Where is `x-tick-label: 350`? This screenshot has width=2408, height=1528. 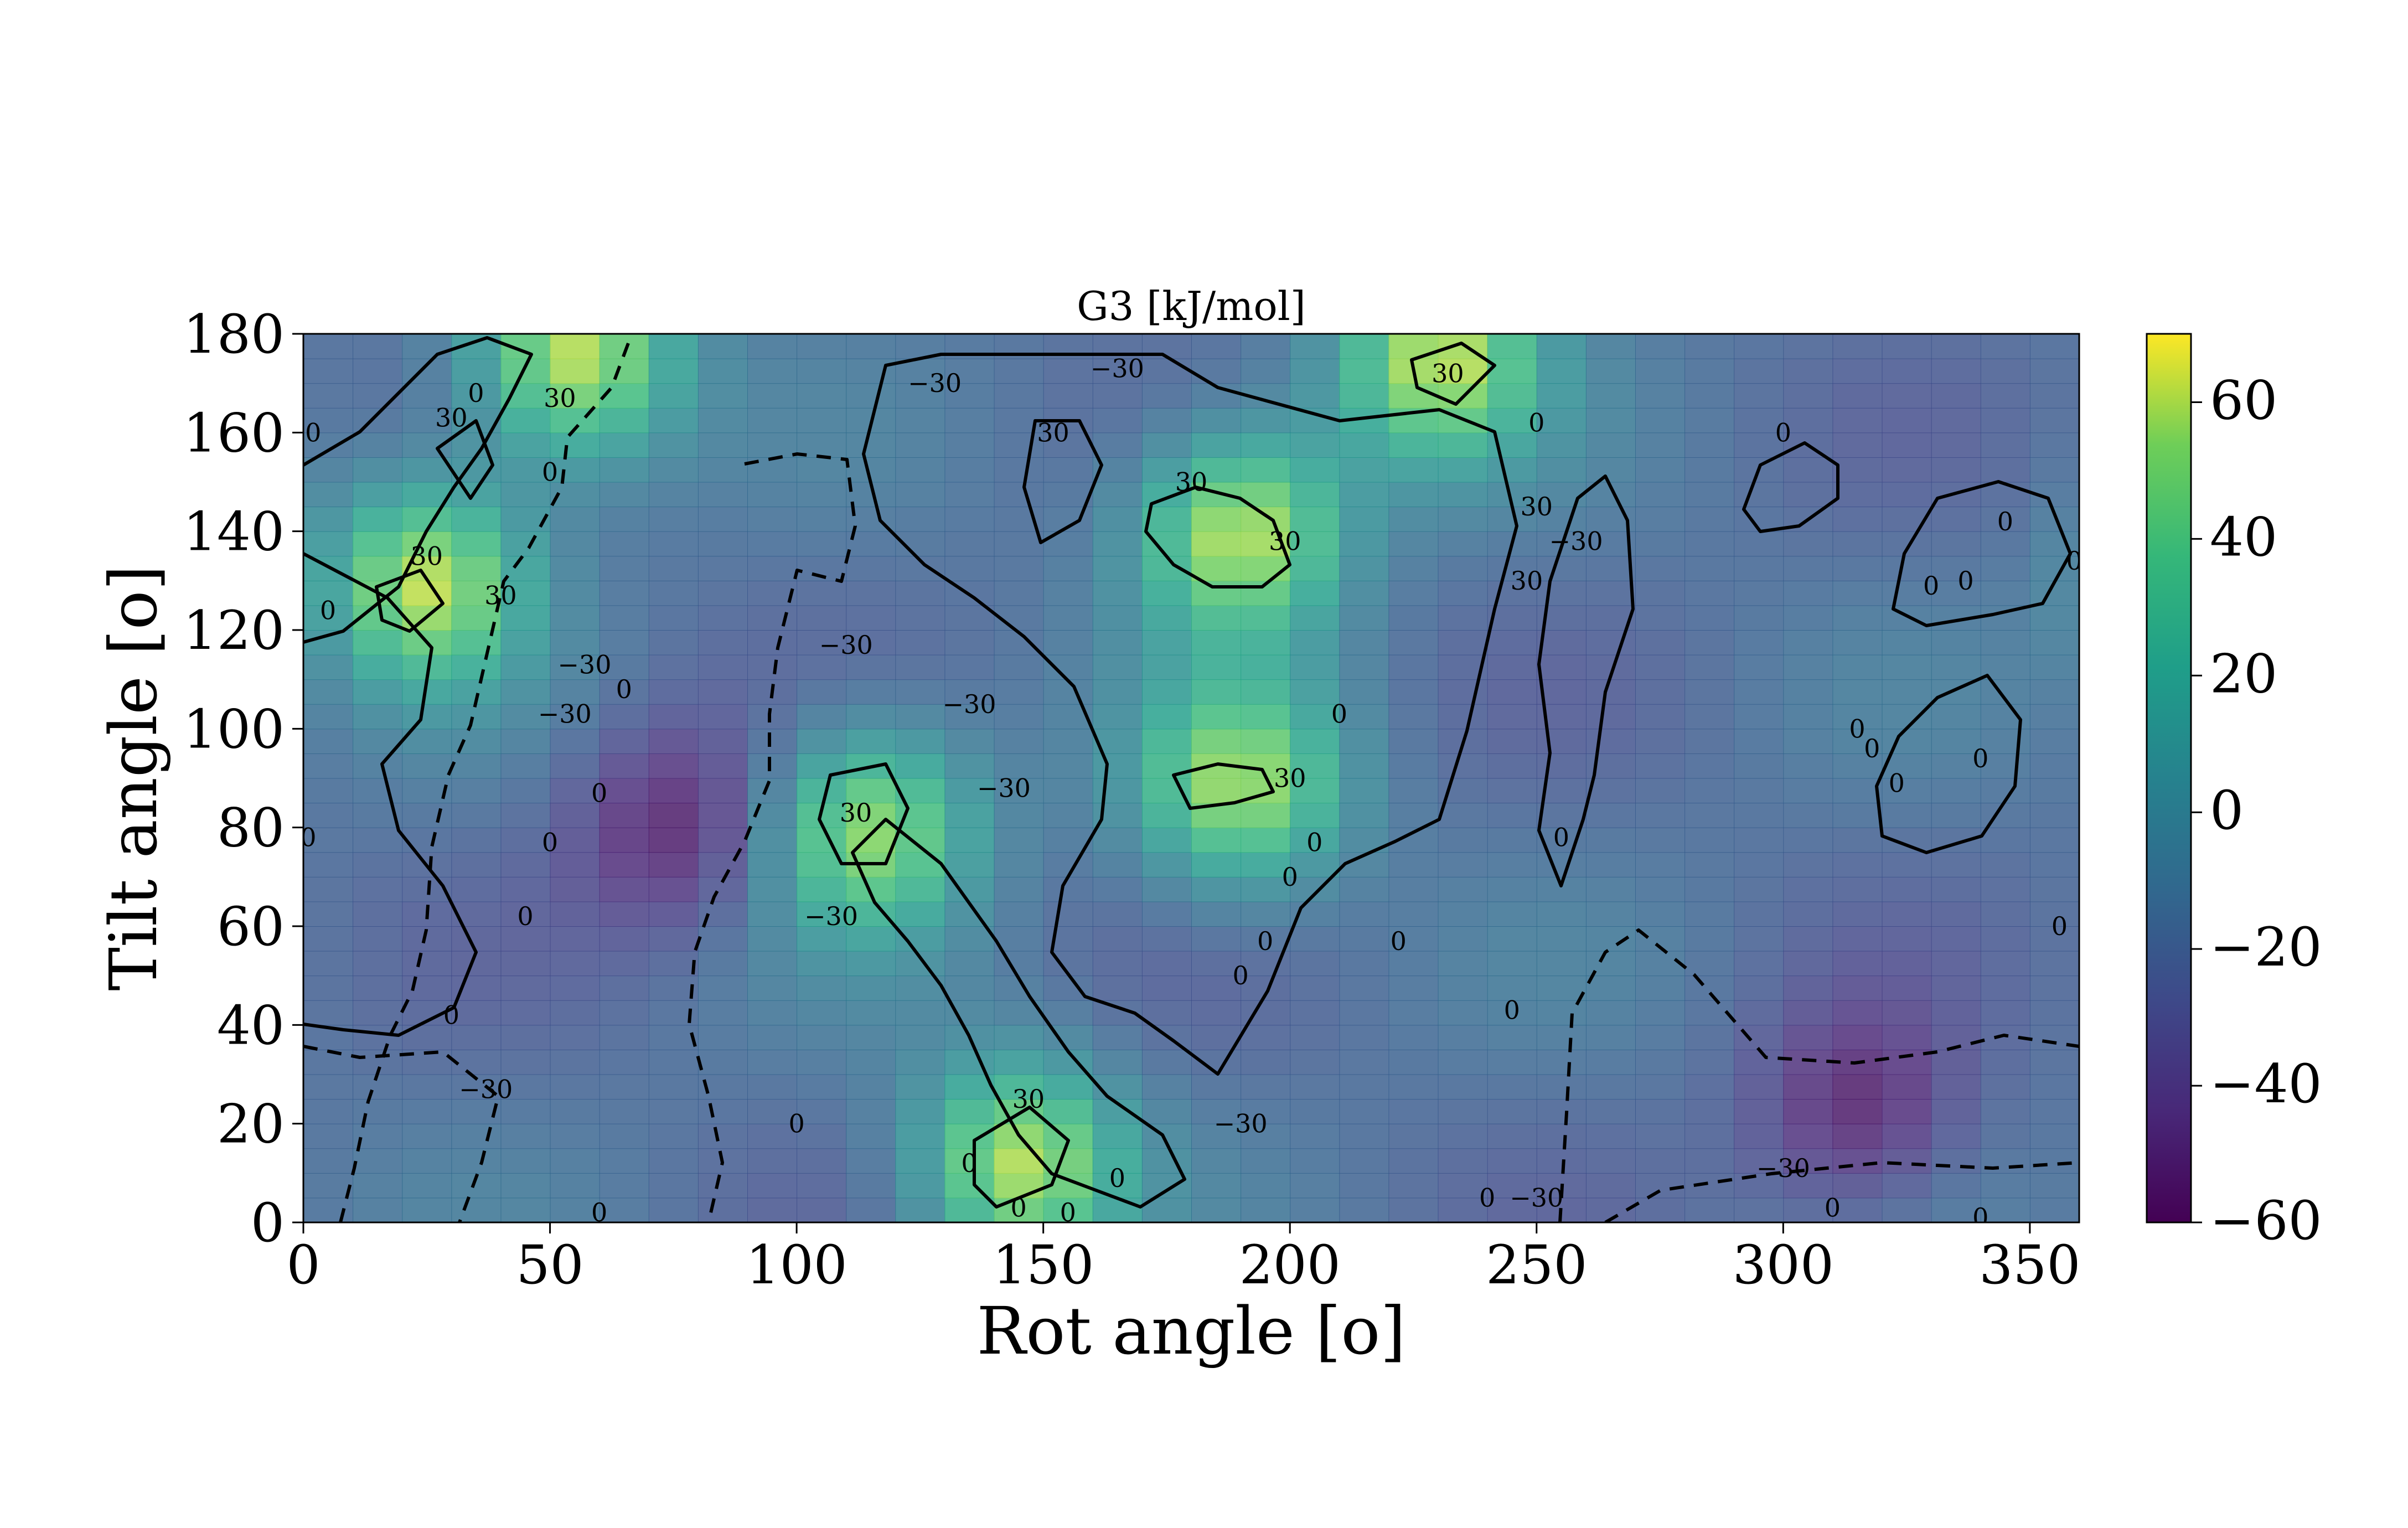 x-tick-label: 350 is located at coordinates (2029, 1265).